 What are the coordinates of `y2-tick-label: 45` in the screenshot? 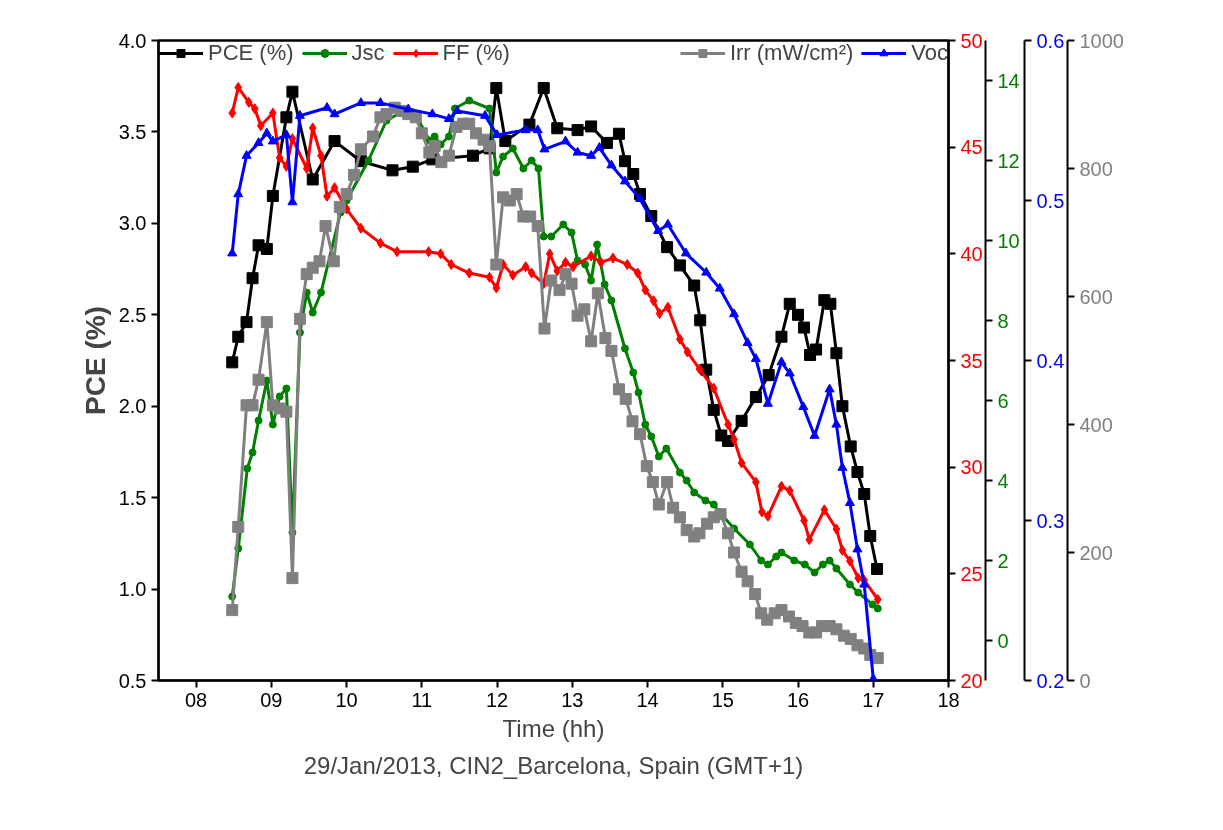 It's located at (971, 147).